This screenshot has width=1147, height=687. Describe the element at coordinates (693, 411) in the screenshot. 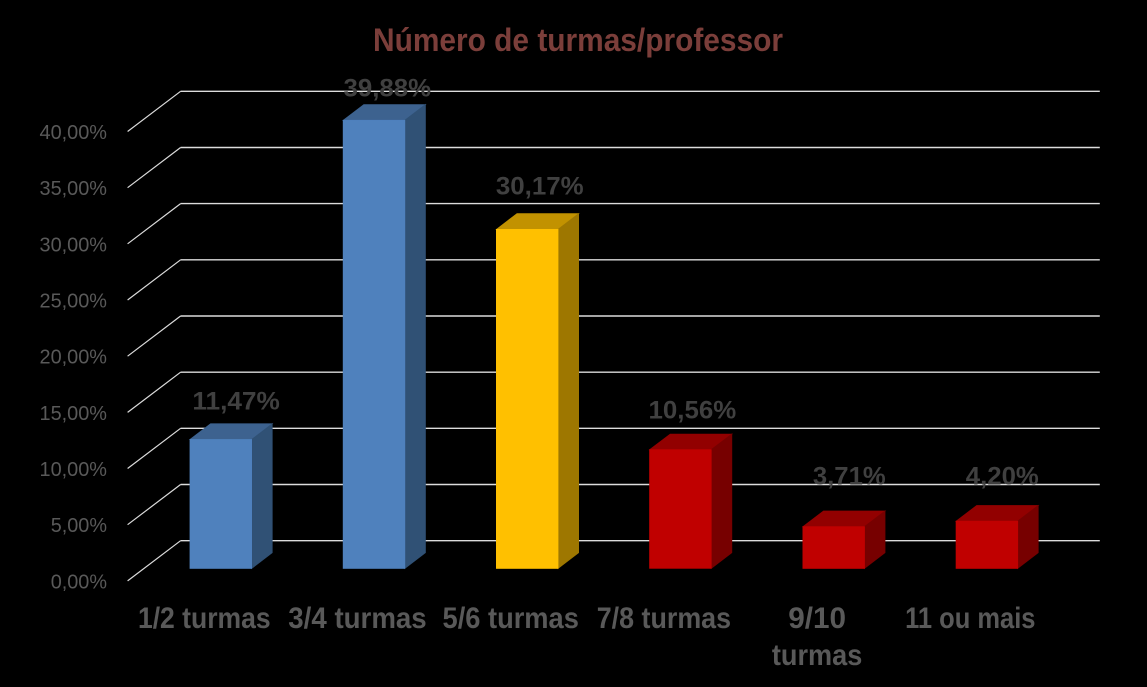

I see `svg-text: 10,56%` at that location.